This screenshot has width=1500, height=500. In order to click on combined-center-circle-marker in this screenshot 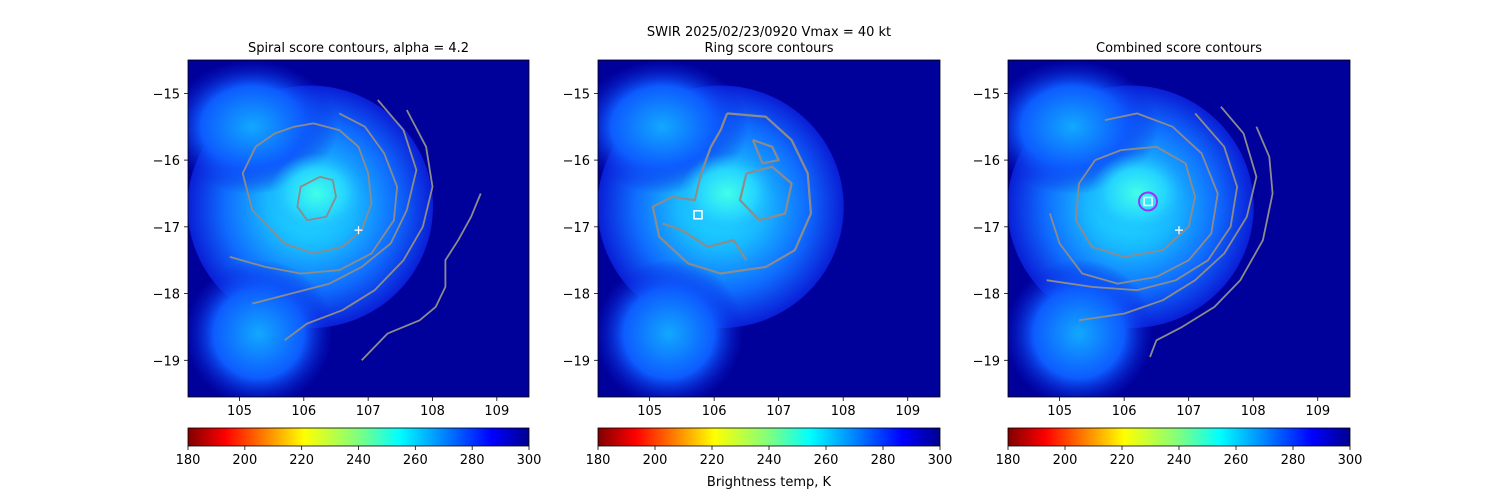, I will do `click(1148, 201)`.